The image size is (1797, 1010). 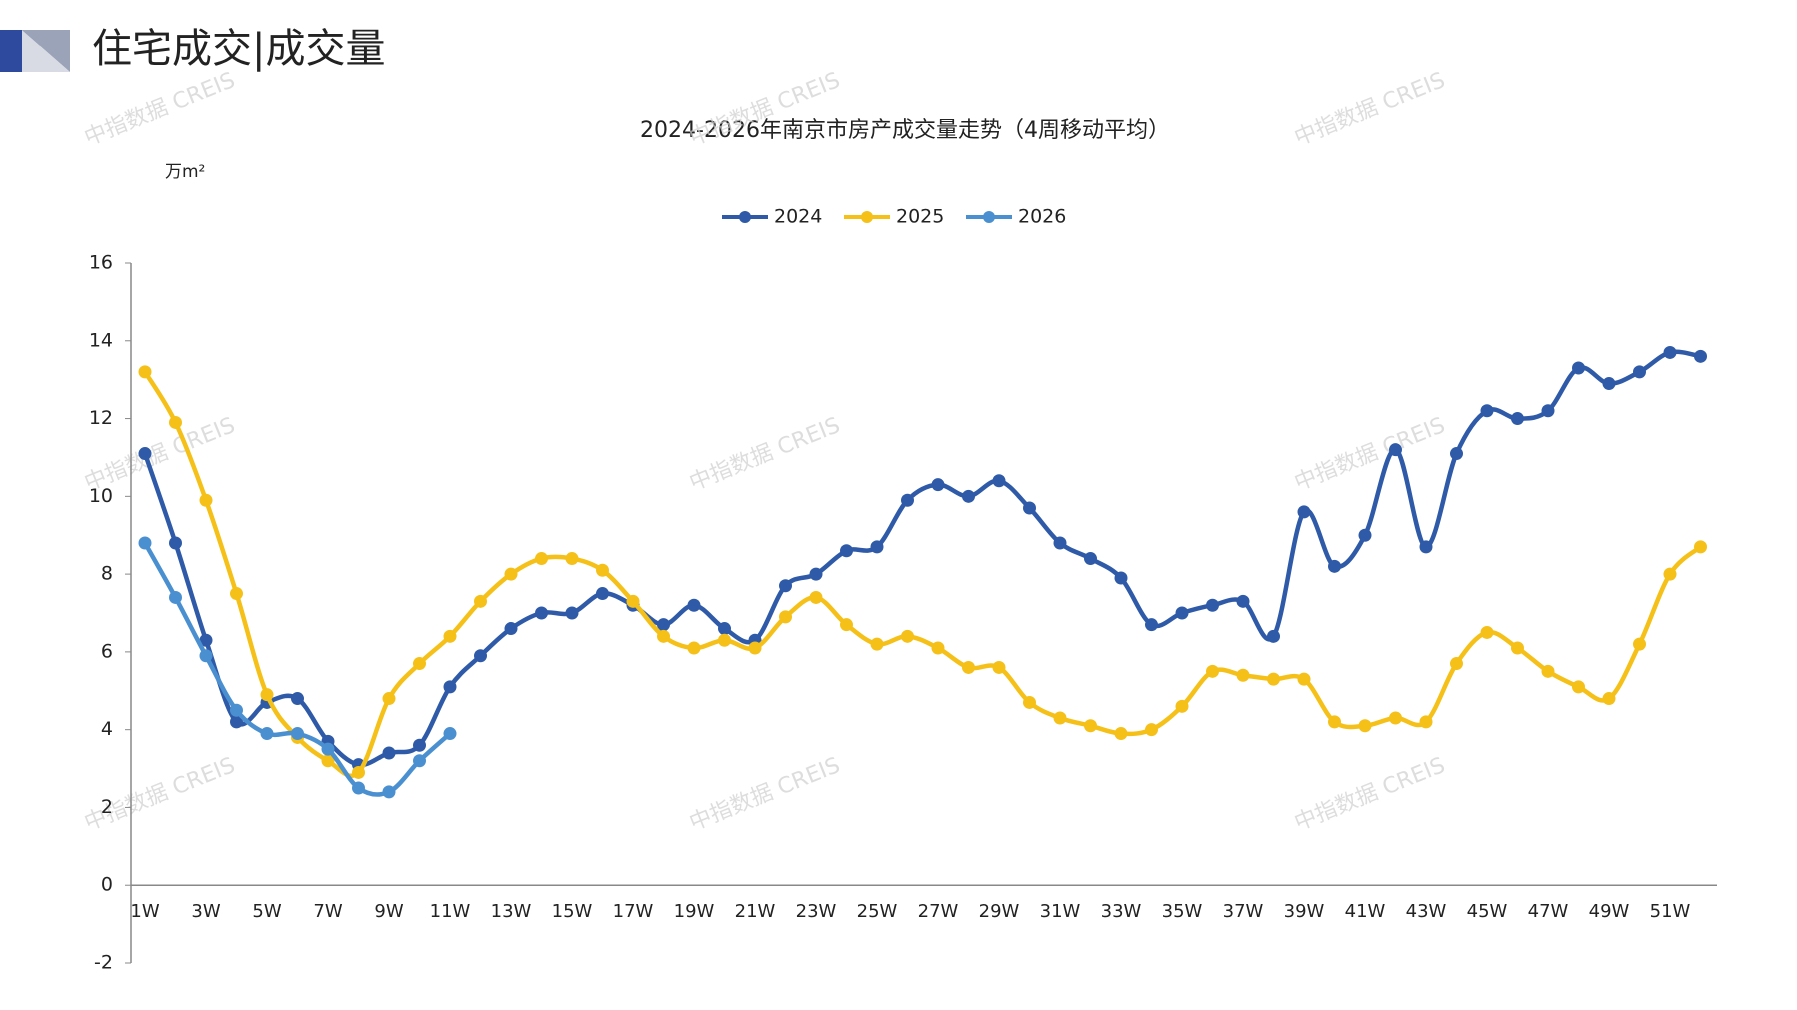 I want to click on x-tick-label: 17W, so click(x=633, y=911).